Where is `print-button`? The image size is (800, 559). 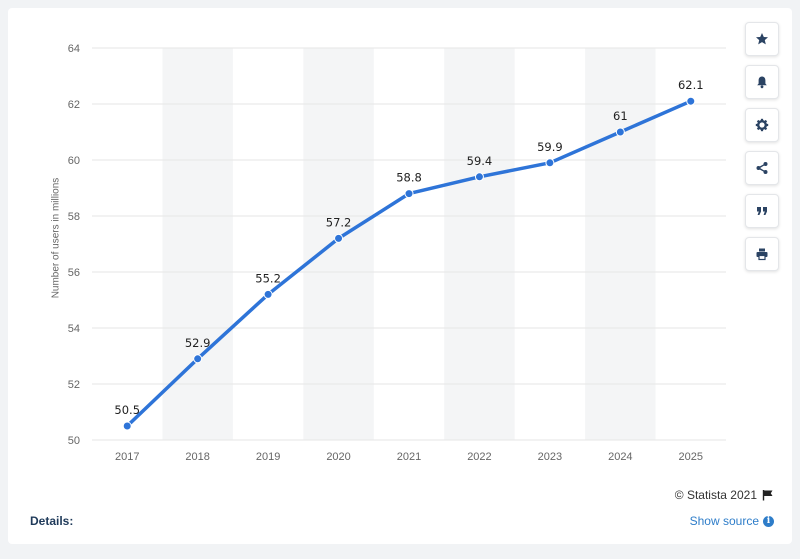 print-button is located at coordinates (762, 254).